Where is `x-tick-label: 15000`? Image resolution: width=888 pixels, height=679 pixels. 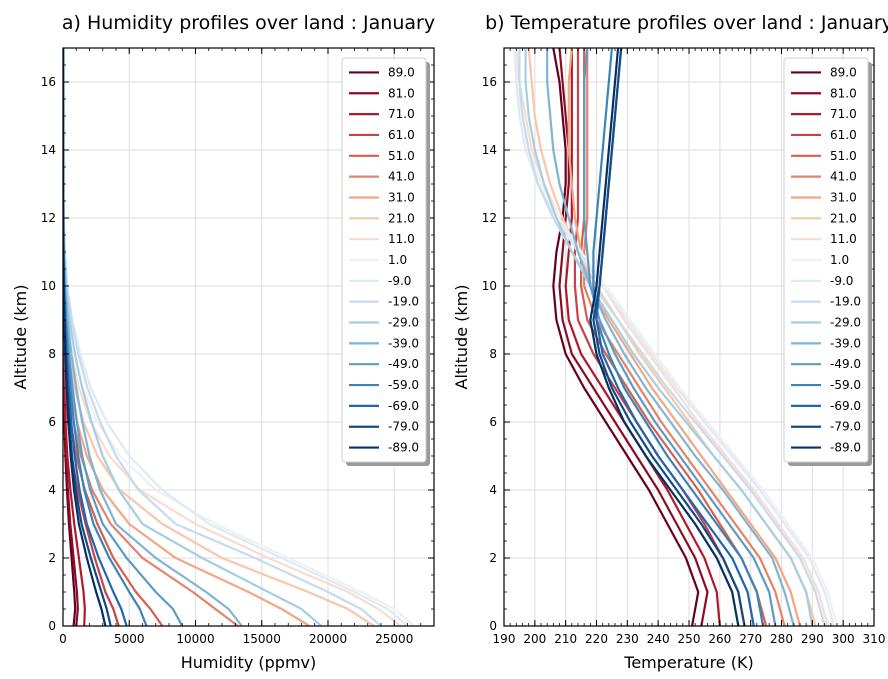
x-tick-label: 15000 is located at coordinates (262, 639).